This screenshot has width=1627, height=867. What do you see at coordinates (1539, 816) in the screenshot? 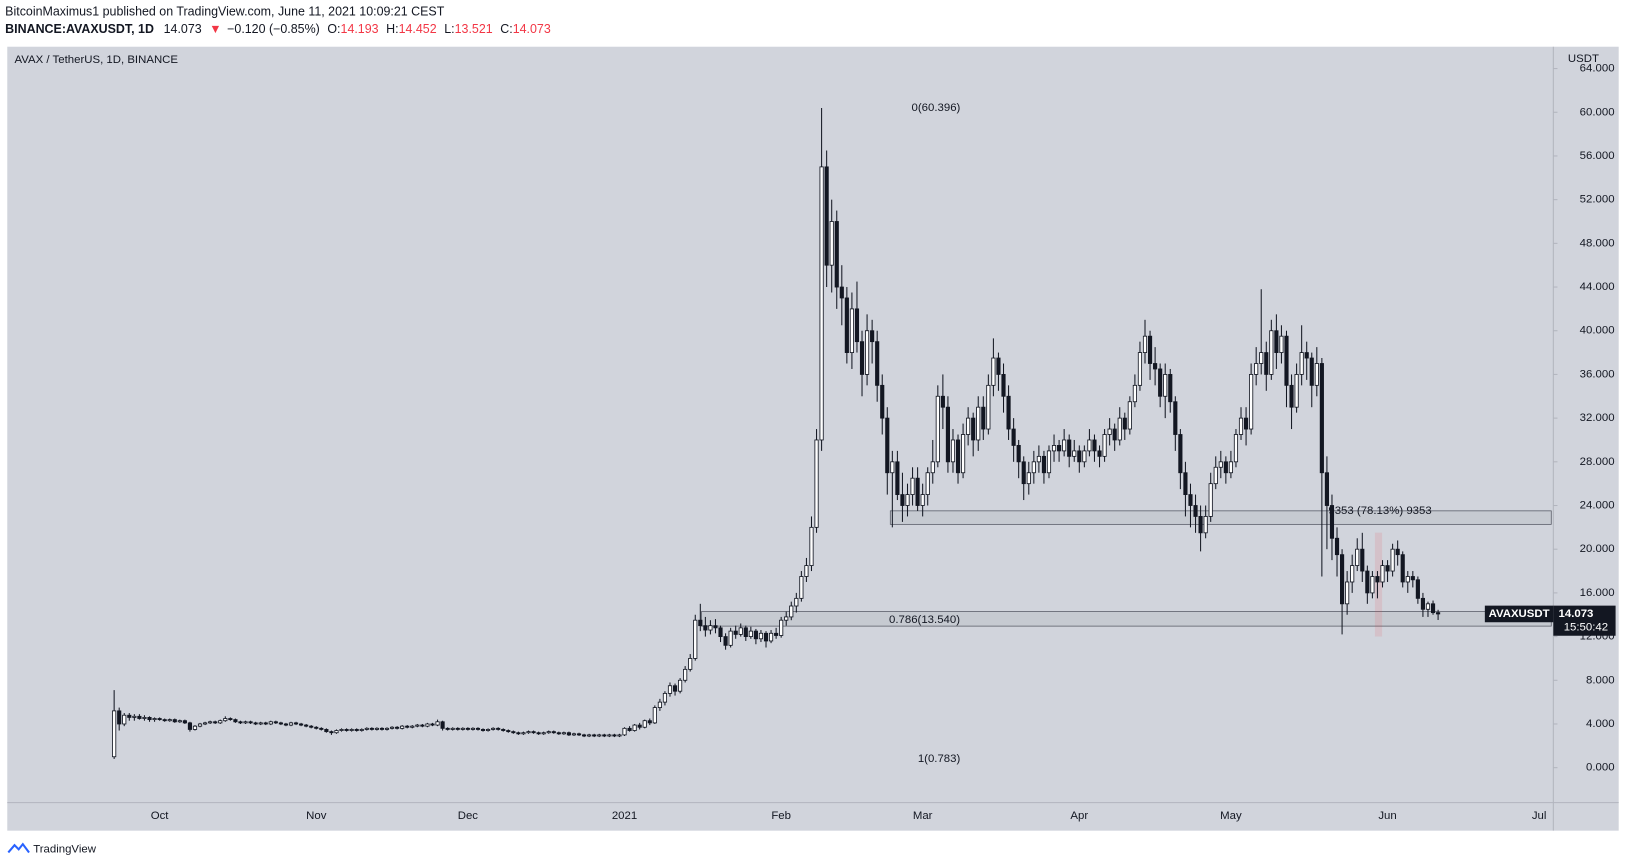
I see `x-tick-label: Jul` at bounding box center [1539, 816].